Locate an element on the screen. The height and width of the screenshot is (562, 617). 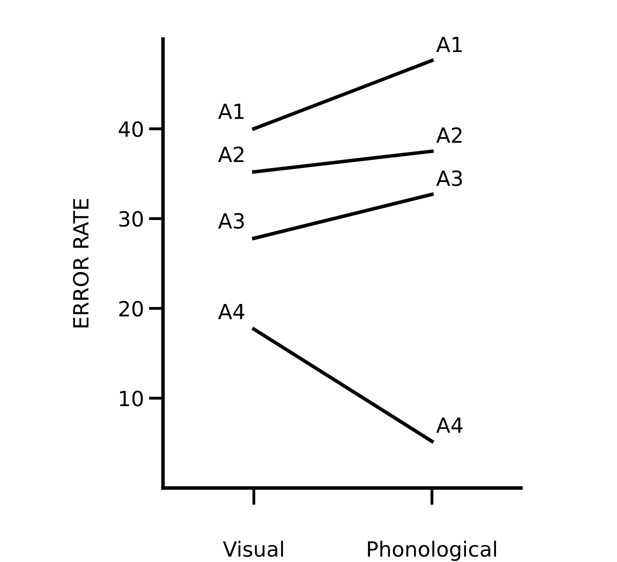
text: A4 is located at coordinates (231, 312).